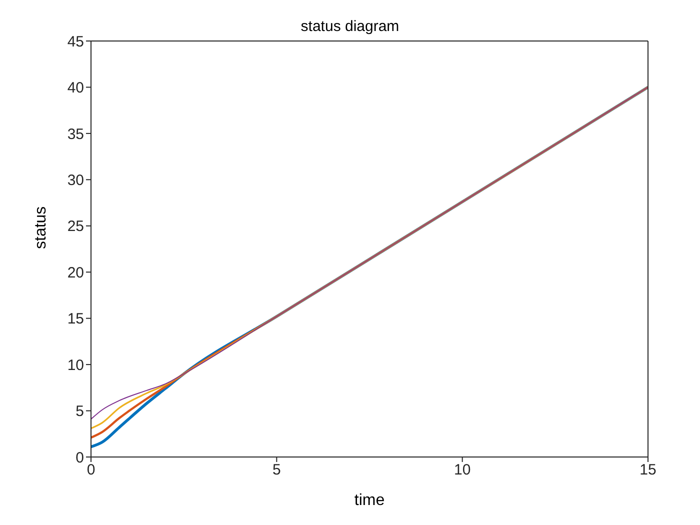 This screenshot has width=700, height=525. What do you see at coordinates (648, 470) in the screenshot?
I see `x-tick-label: 15` at bounding box center [648, 470].